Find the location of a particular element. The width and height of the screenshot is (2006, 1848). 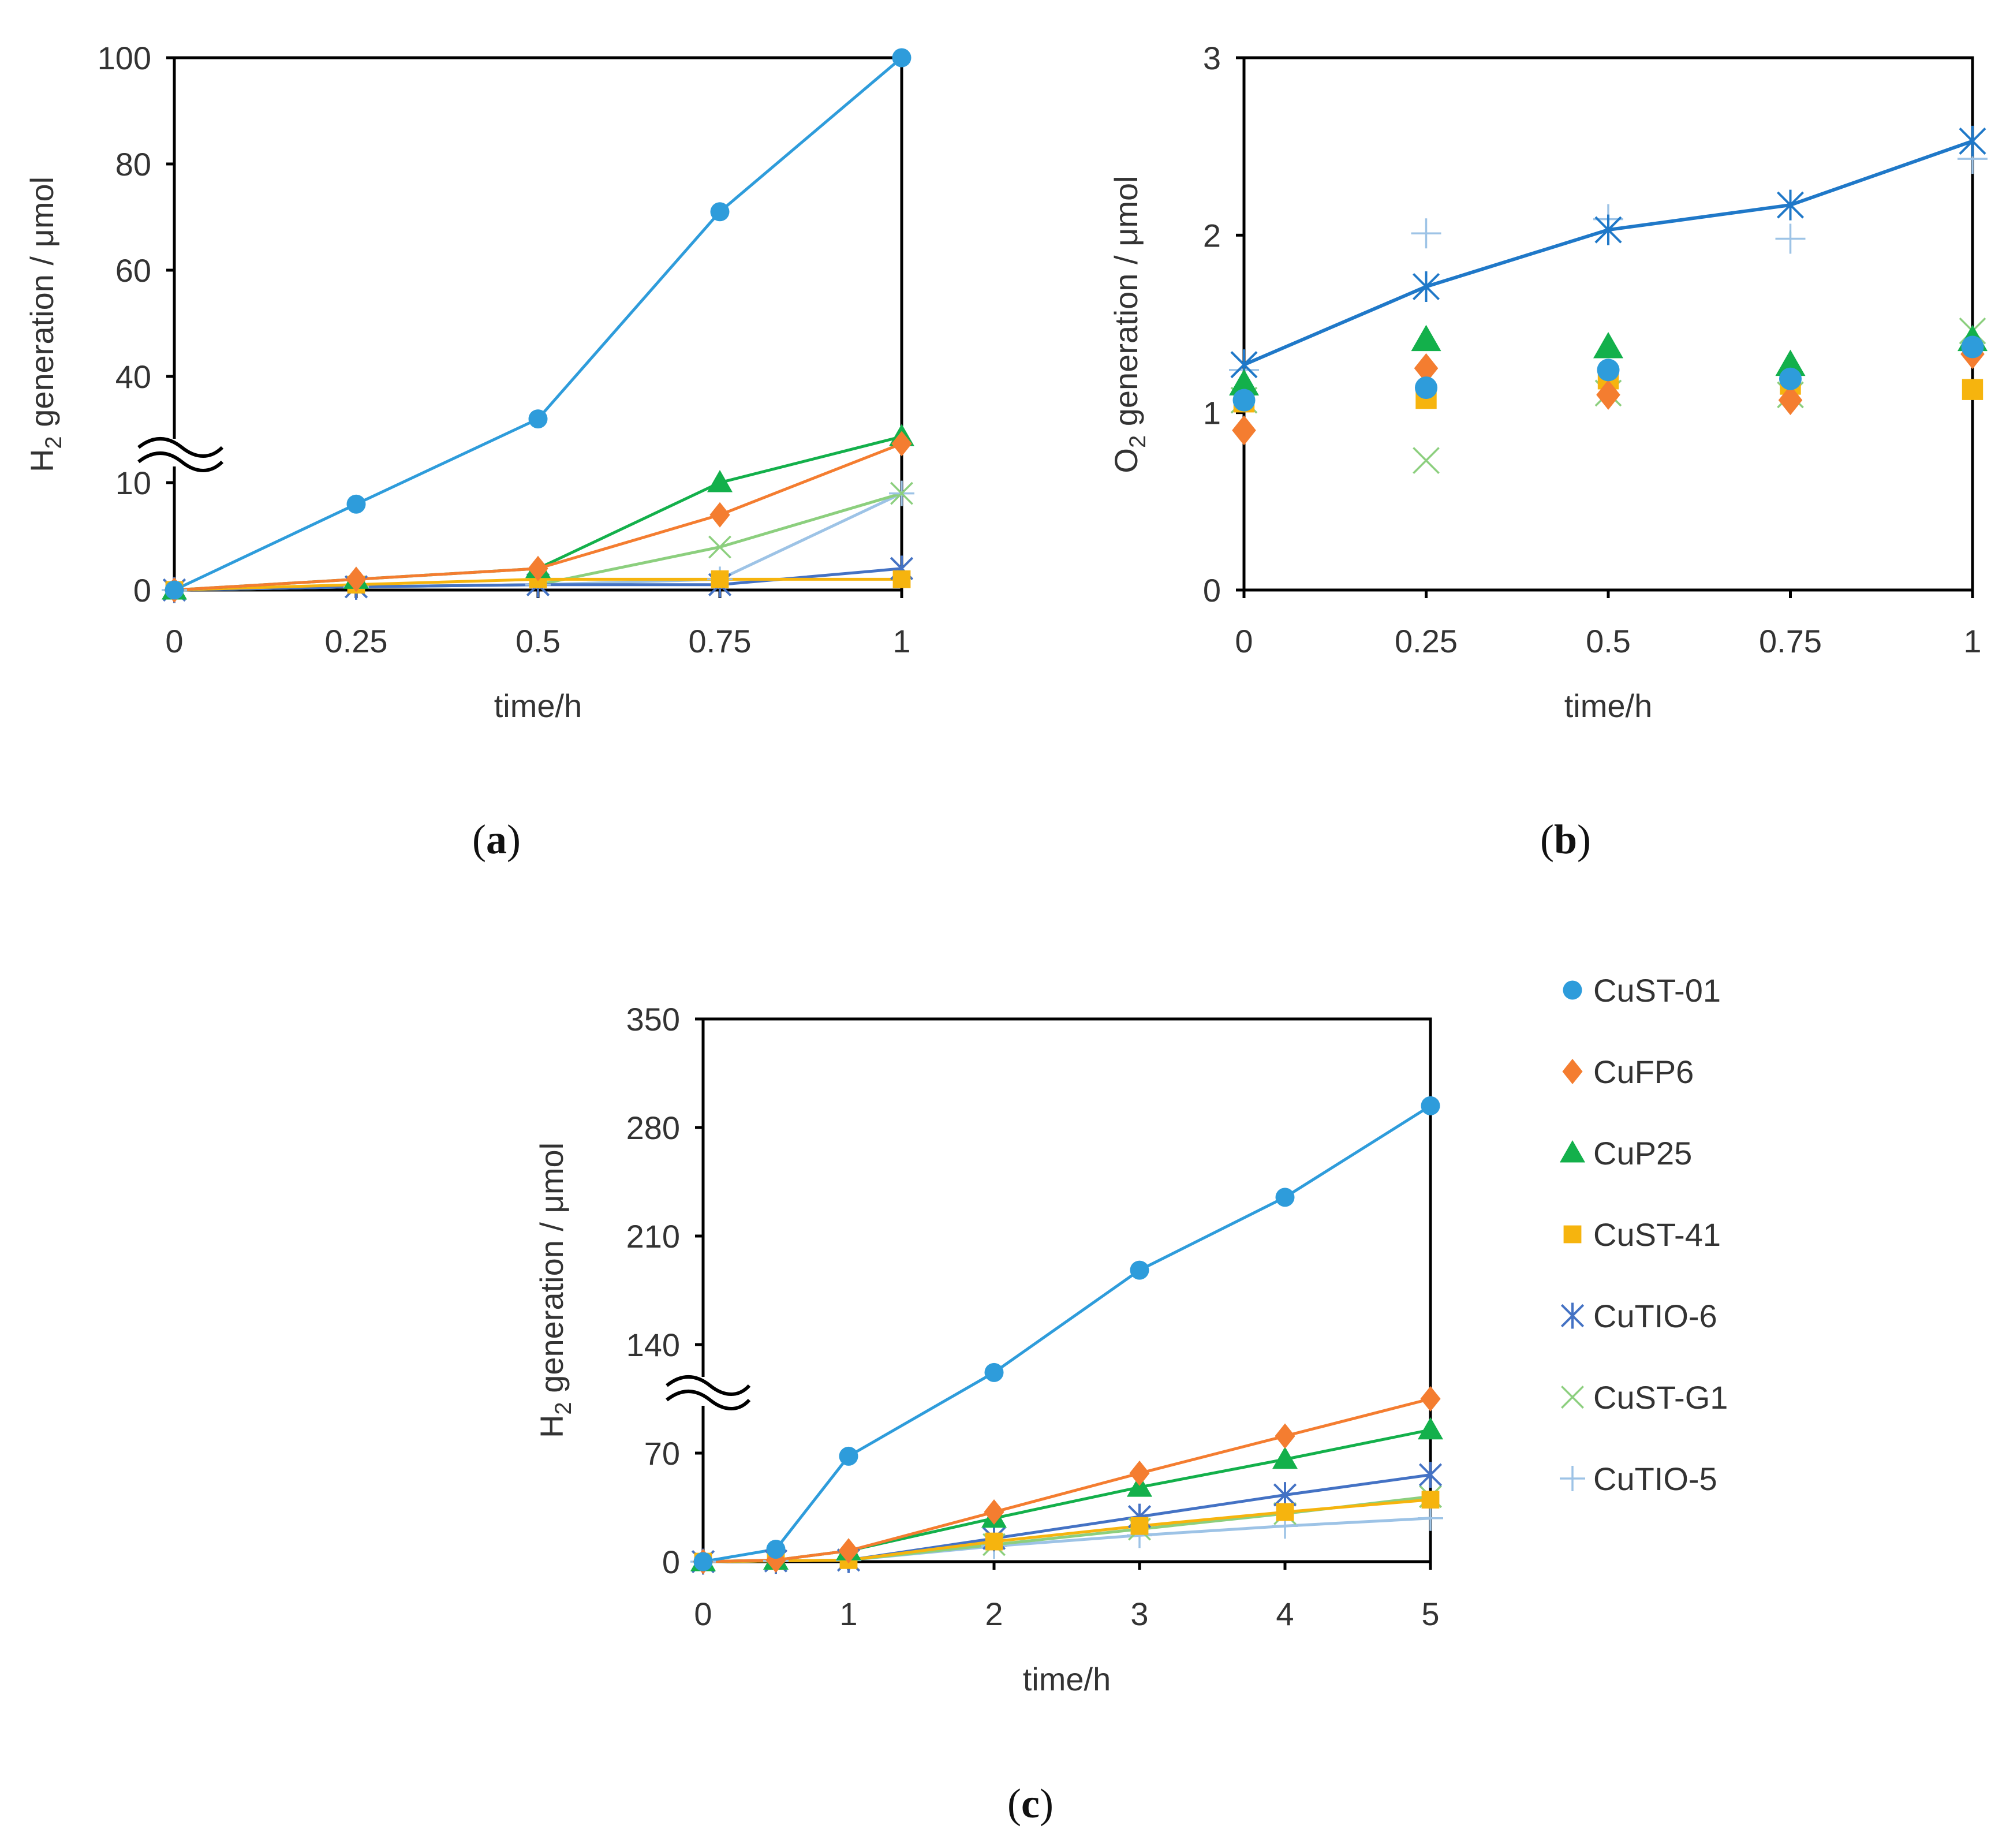

x-tick-label-a: 0.5 is located at coordinates (538, 641).